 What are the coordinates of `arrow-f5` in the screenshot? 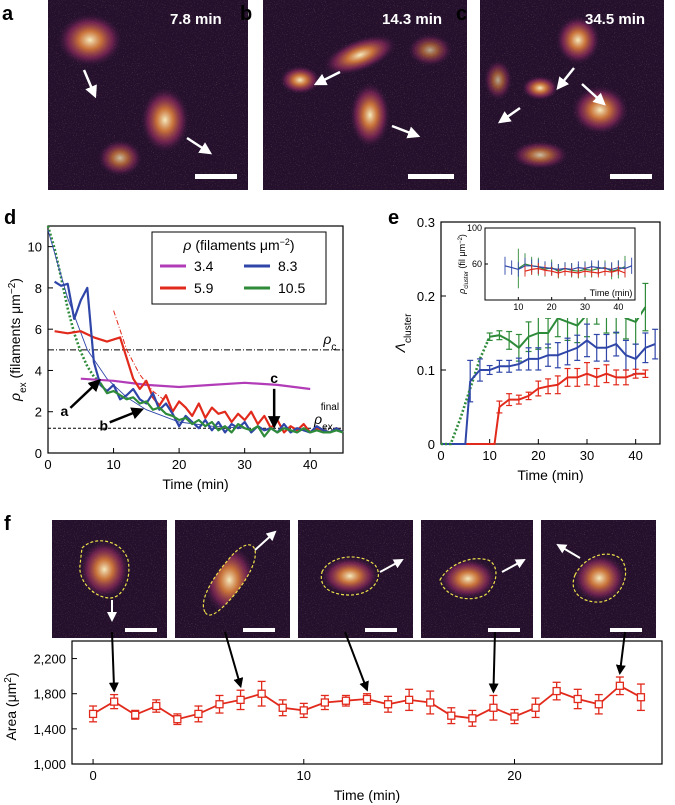 It's located at (568, 551).